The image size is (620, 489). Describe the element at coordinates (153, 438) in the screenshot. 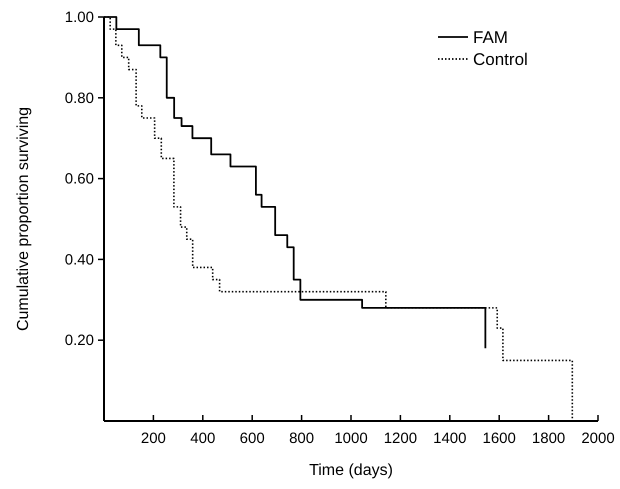

I see `x-tick-label: 200` at that location.